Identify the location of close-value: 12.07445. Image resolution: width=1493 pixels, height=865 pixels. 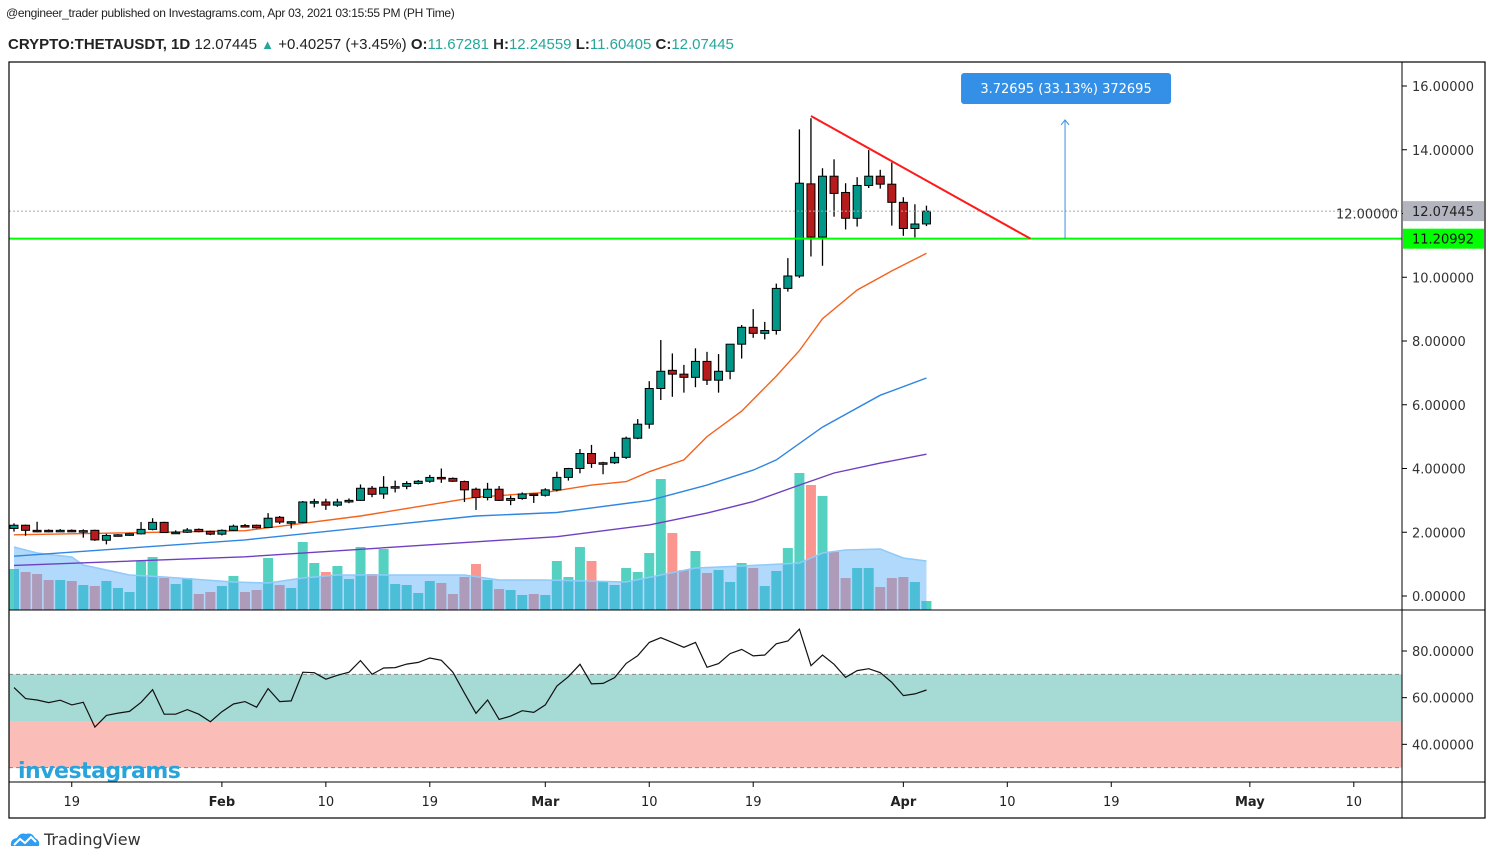
(702, 44).